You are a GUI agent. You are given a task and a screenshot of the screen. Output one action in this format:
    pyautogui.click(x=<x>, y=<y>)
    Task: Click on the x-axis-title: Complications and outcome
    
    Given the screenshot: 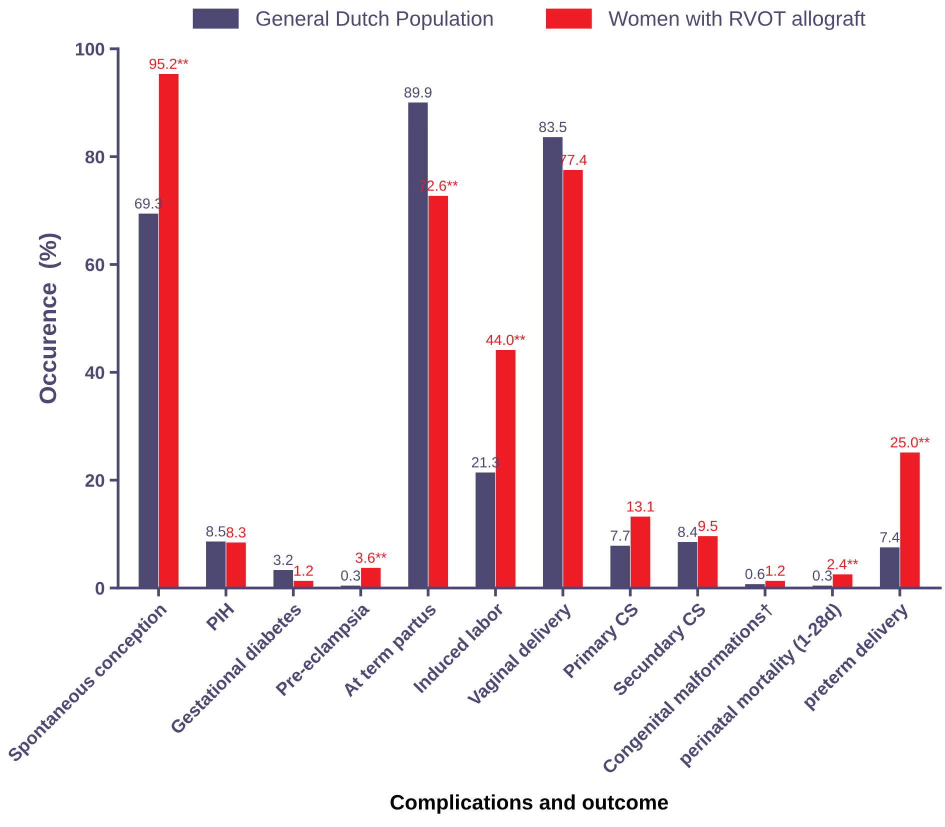 What is the action you would take?
    pyautogui.click(x=529, y=804)
    